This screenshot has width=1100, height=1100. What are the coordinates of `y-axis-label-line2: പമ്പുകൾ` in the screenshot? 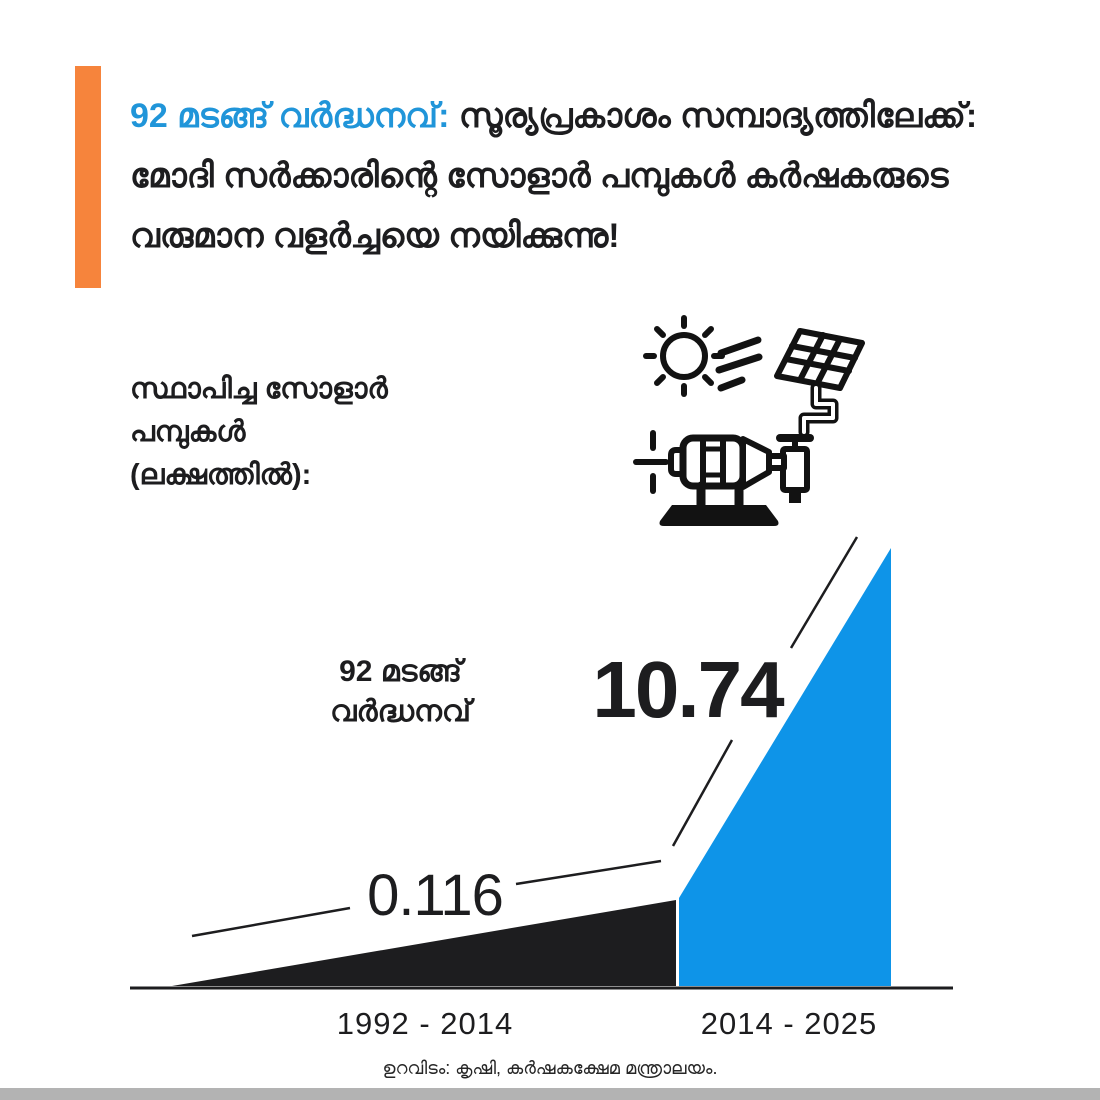 It's located at (188, 432).